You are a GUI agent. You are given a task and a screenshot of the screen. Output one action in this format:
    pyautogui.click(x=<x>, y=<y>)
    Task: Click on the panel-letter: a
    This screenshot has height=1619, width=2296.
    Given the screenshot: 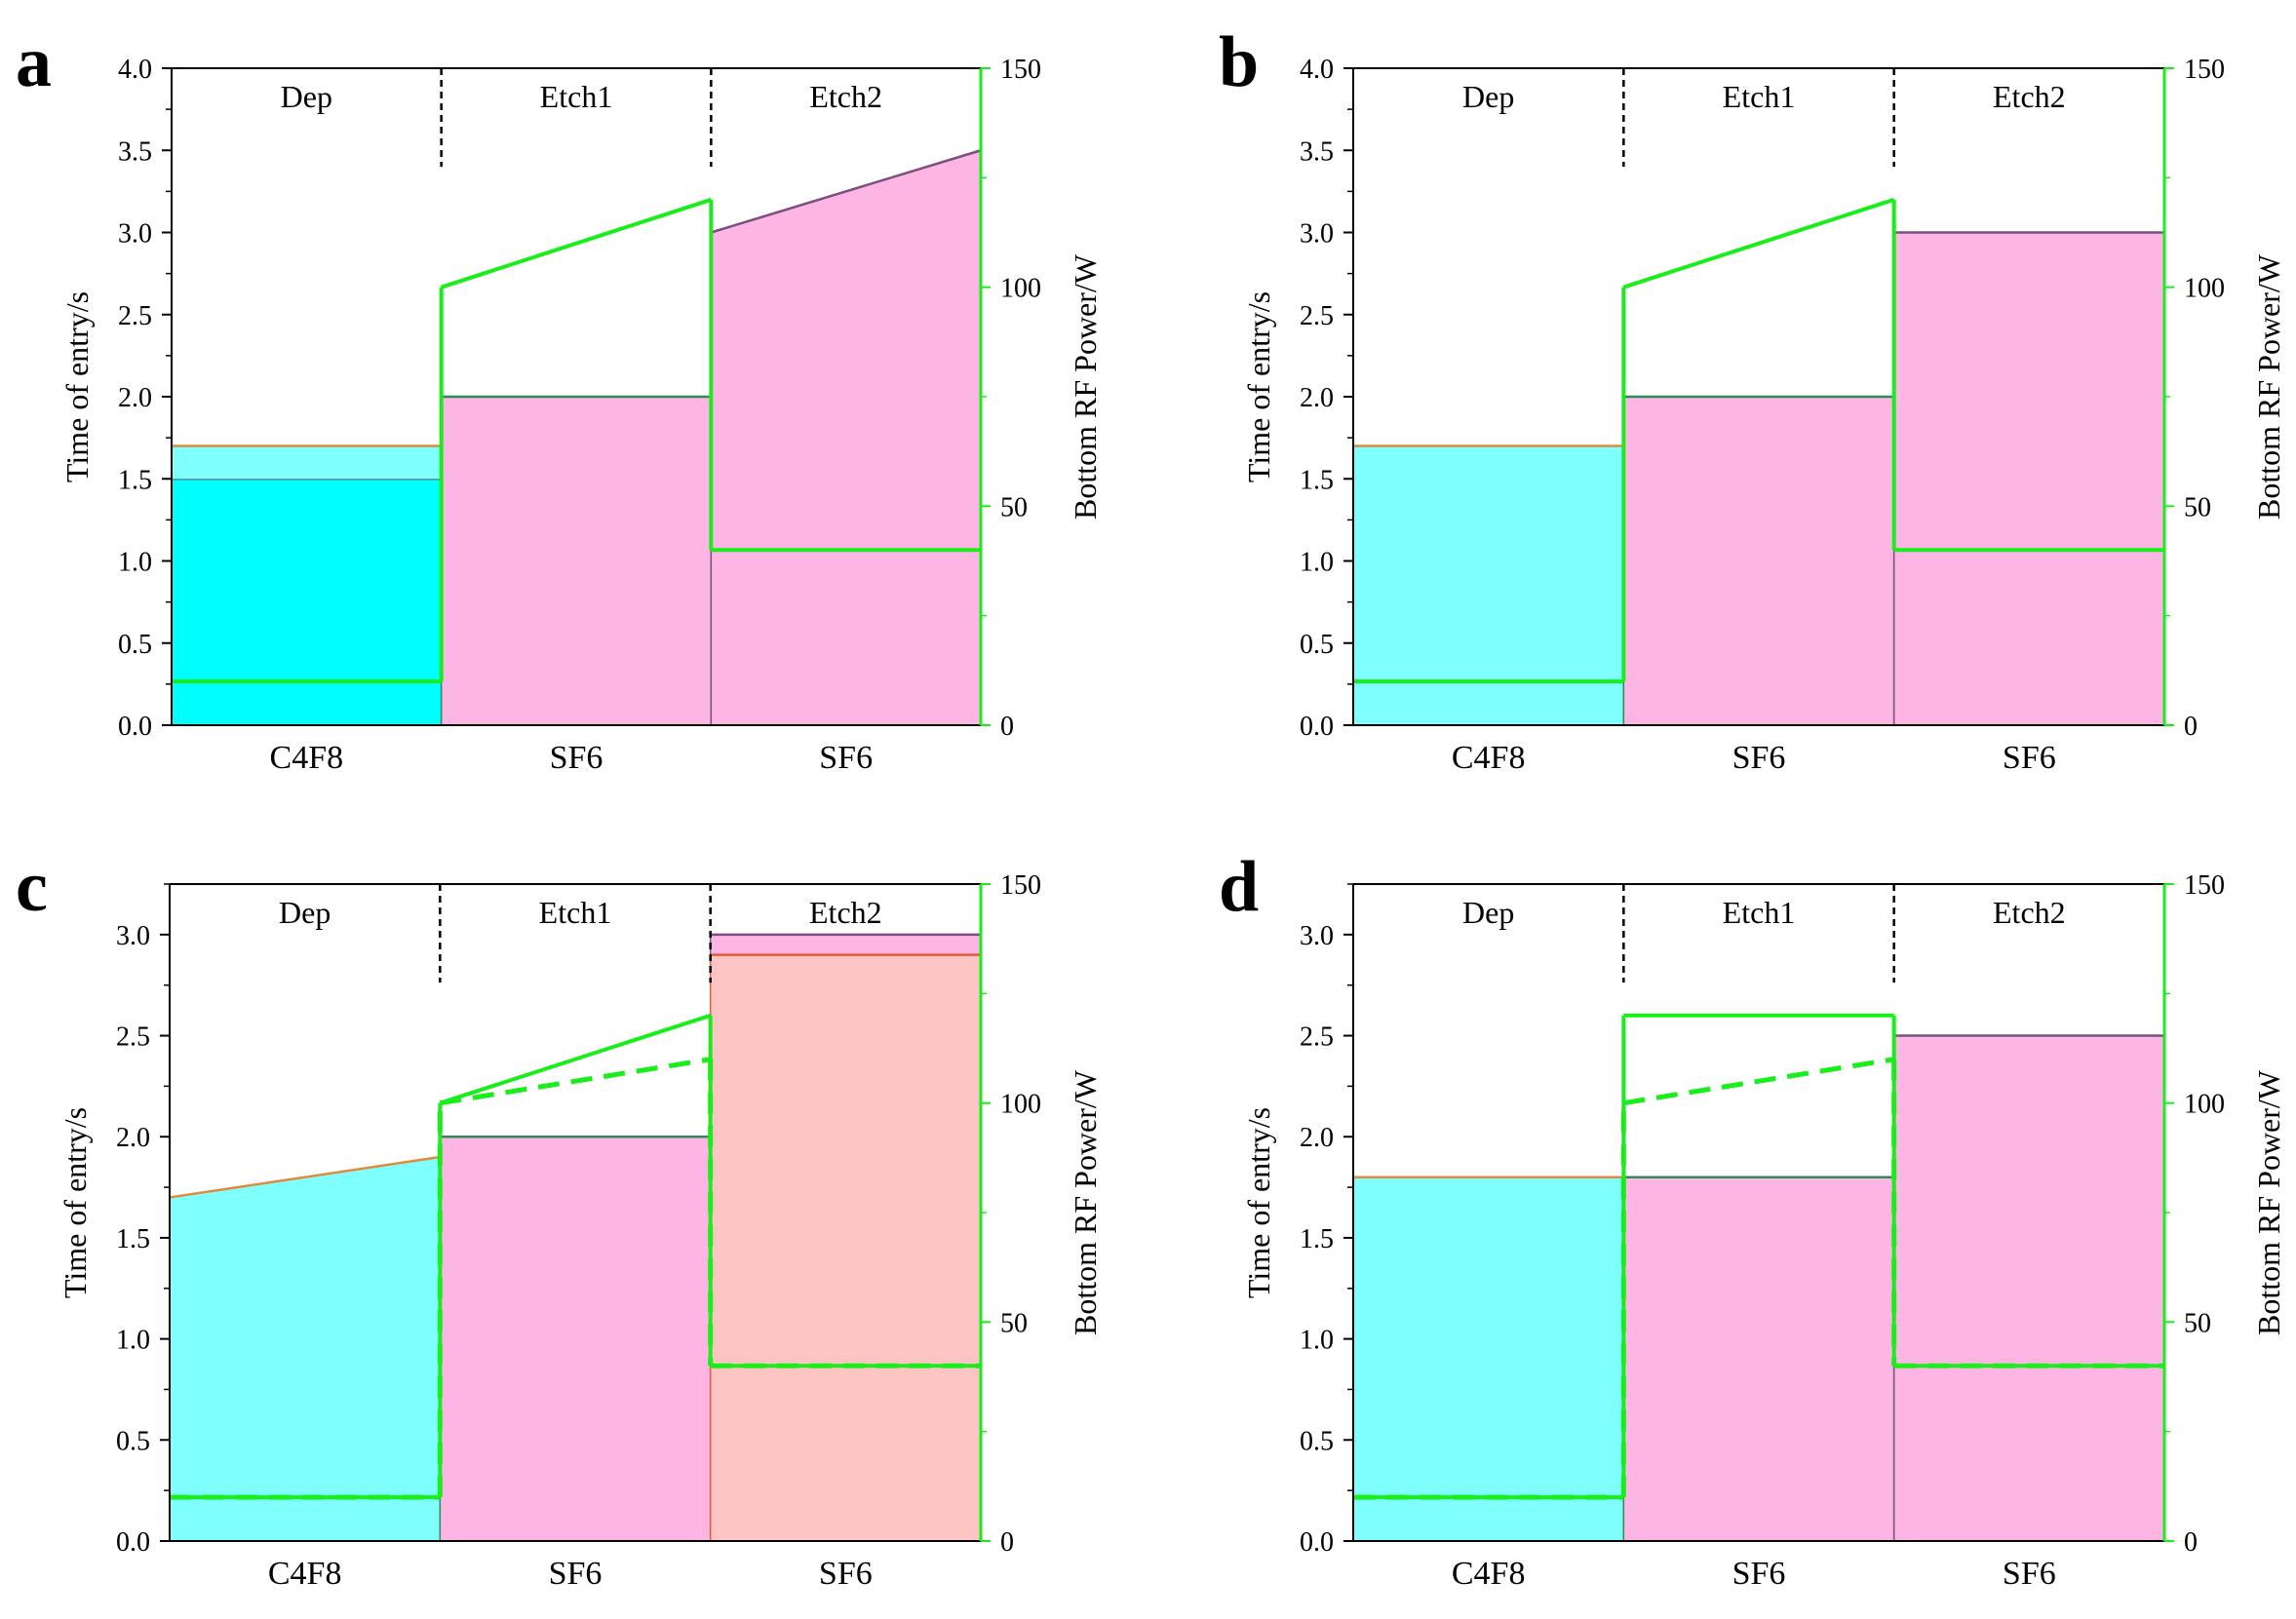 What is the action you would take?
    pyautogui.click(x=34, y=62)
    